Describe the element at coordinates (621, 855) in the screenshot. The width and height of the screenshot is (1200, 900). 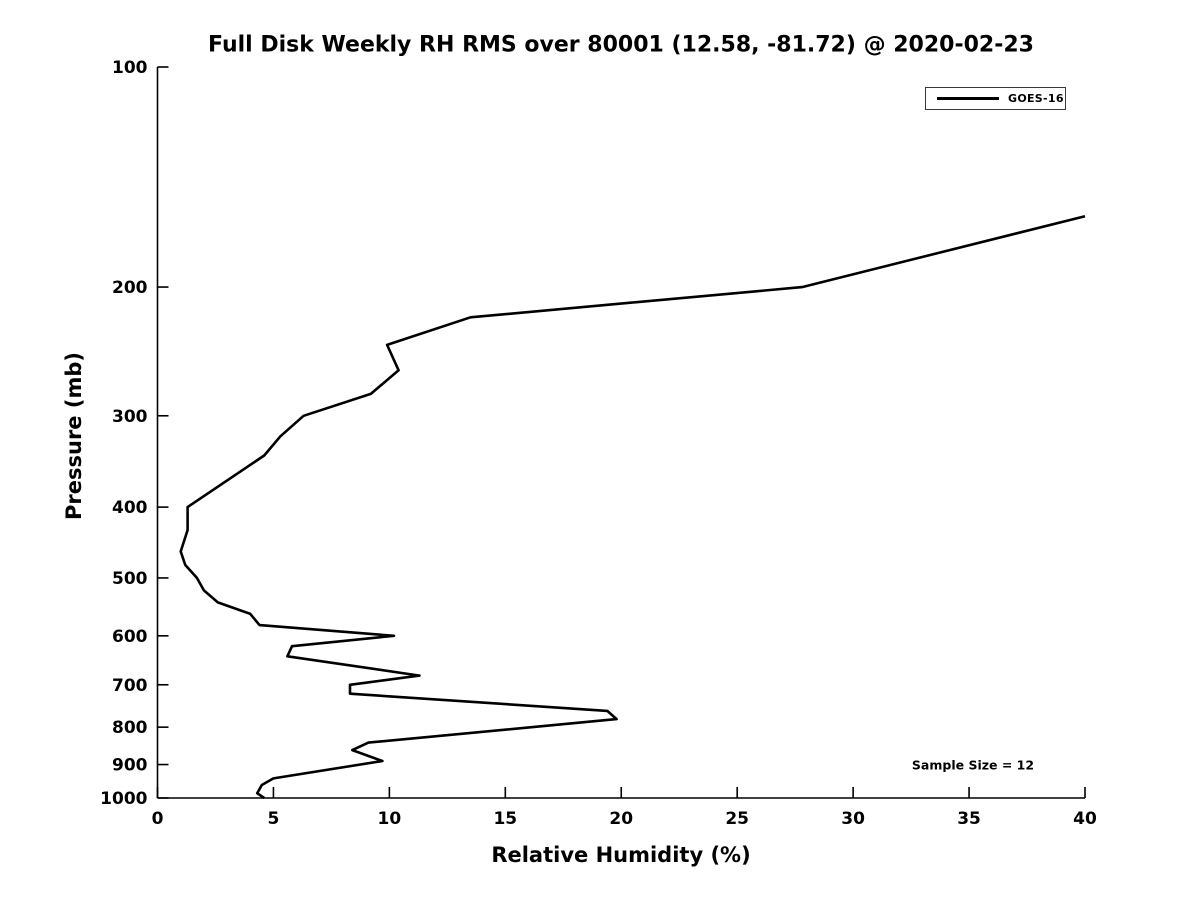
I see `x-axis-label: Relative Humidity (%)` at that location.